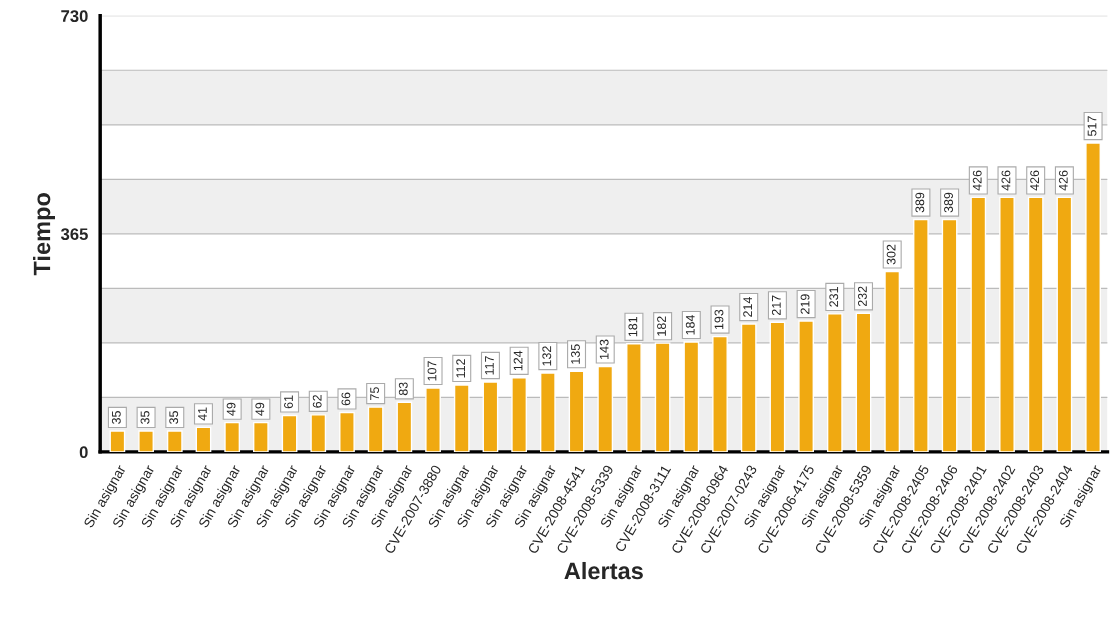 The width and height of the screenshot is (1113, 632). What do you see at coordinates (891, 254) in the screenshot?
I see `data-label: 302` at bounding box center [891, 254].